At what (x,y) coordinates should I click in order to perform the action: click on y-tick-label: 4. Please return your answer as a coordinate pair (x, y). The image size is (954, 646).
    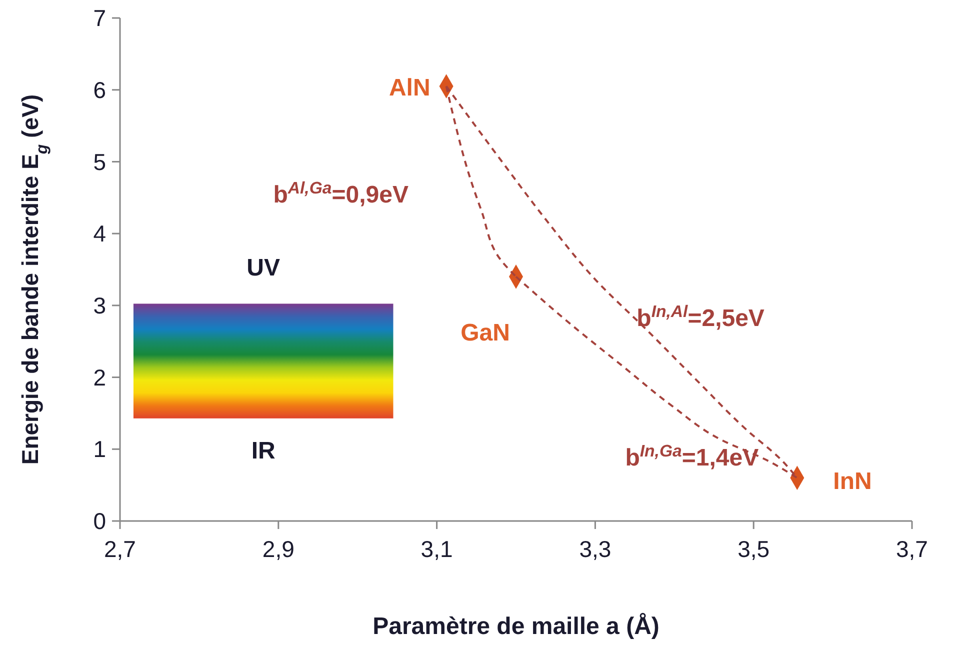
    Looking at the image, I should click on (99, 233).